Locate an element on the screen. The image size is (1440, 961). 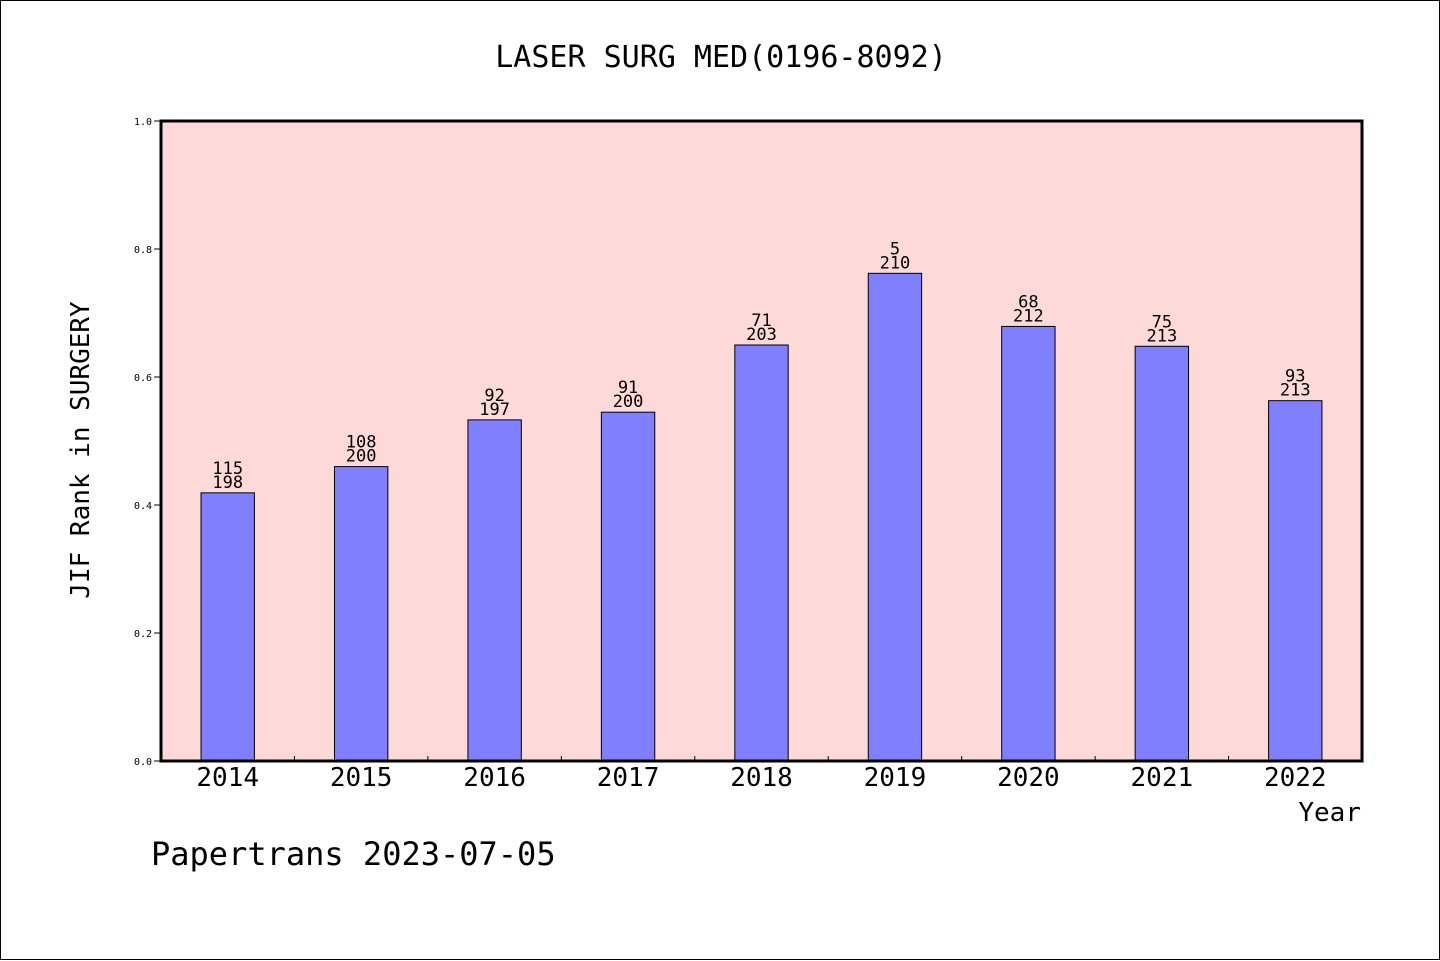
bar-total-label: 203 is located at coordinates (761, 335).